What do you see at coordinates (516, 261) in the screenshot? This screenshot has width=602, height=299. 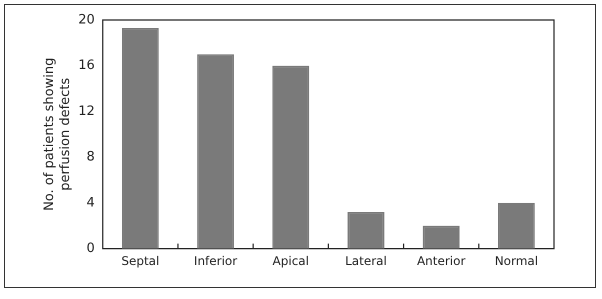 I see `x-tick-label: Normal` at bounding box center [516, 261].